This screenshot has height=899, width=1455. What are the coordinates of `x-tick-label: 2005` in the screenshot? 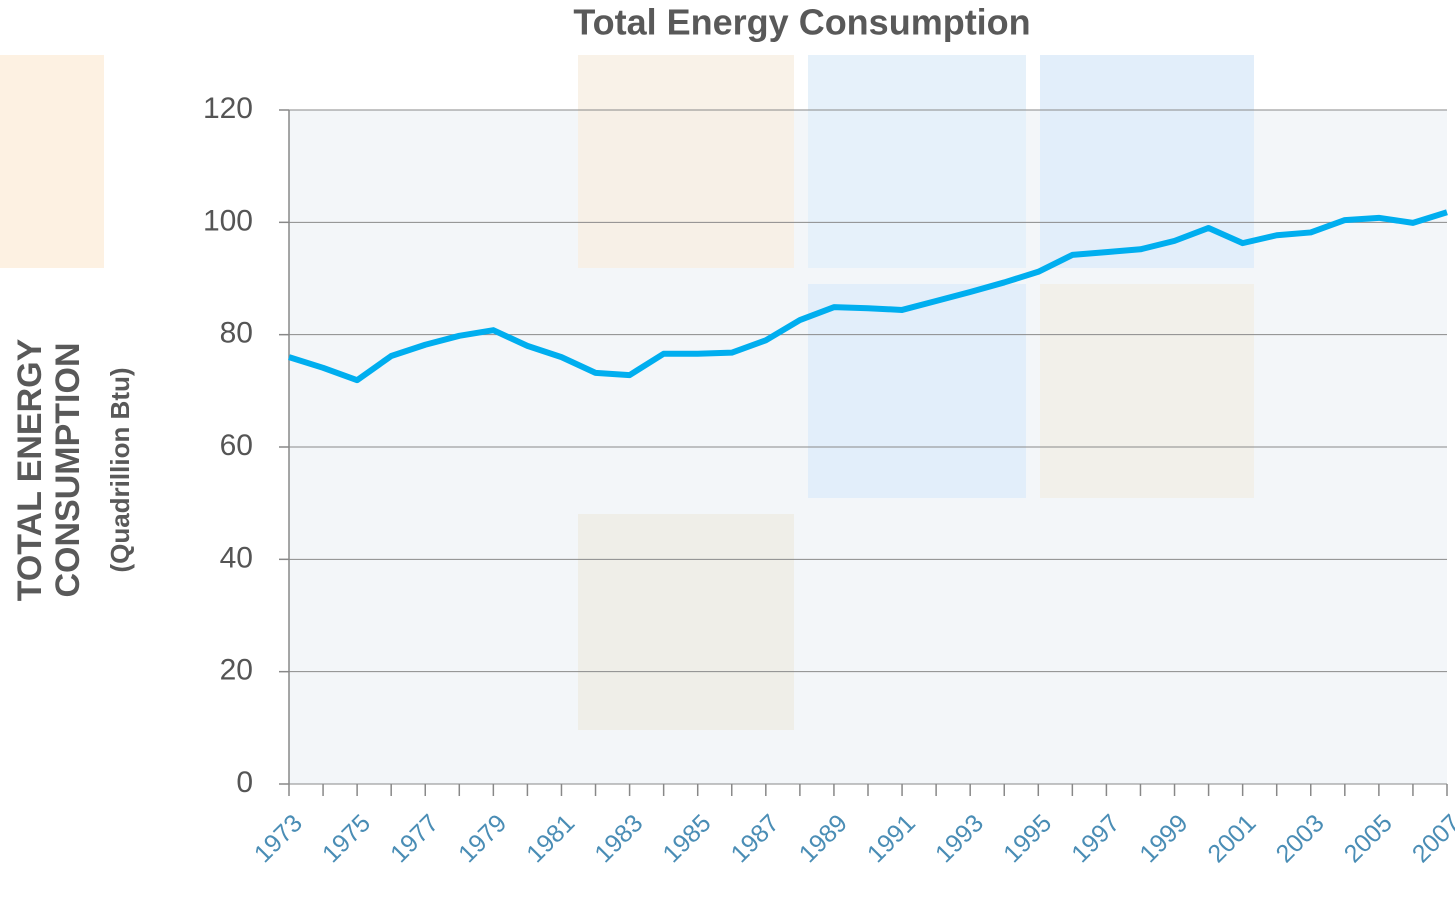 It's located at (1368, 838).